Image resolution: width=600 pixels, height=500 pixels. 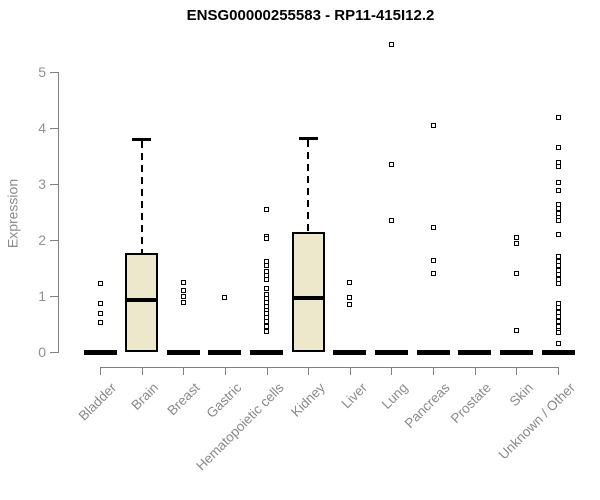 I want to click on y-tick-label: 5, so click(x=42, y=72).